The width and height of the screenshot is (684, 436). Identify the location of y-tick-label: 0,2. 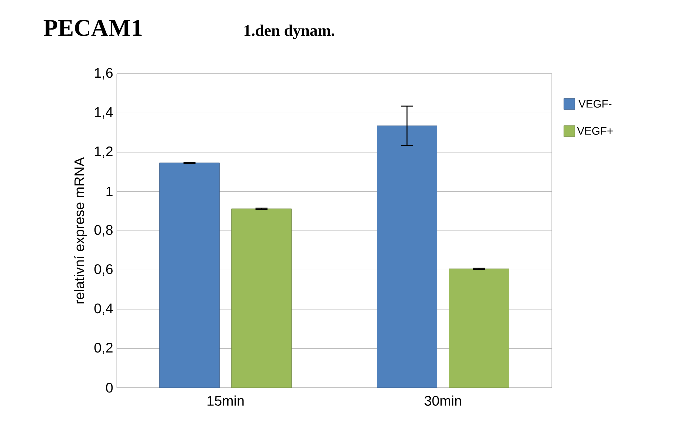
(103, 348).